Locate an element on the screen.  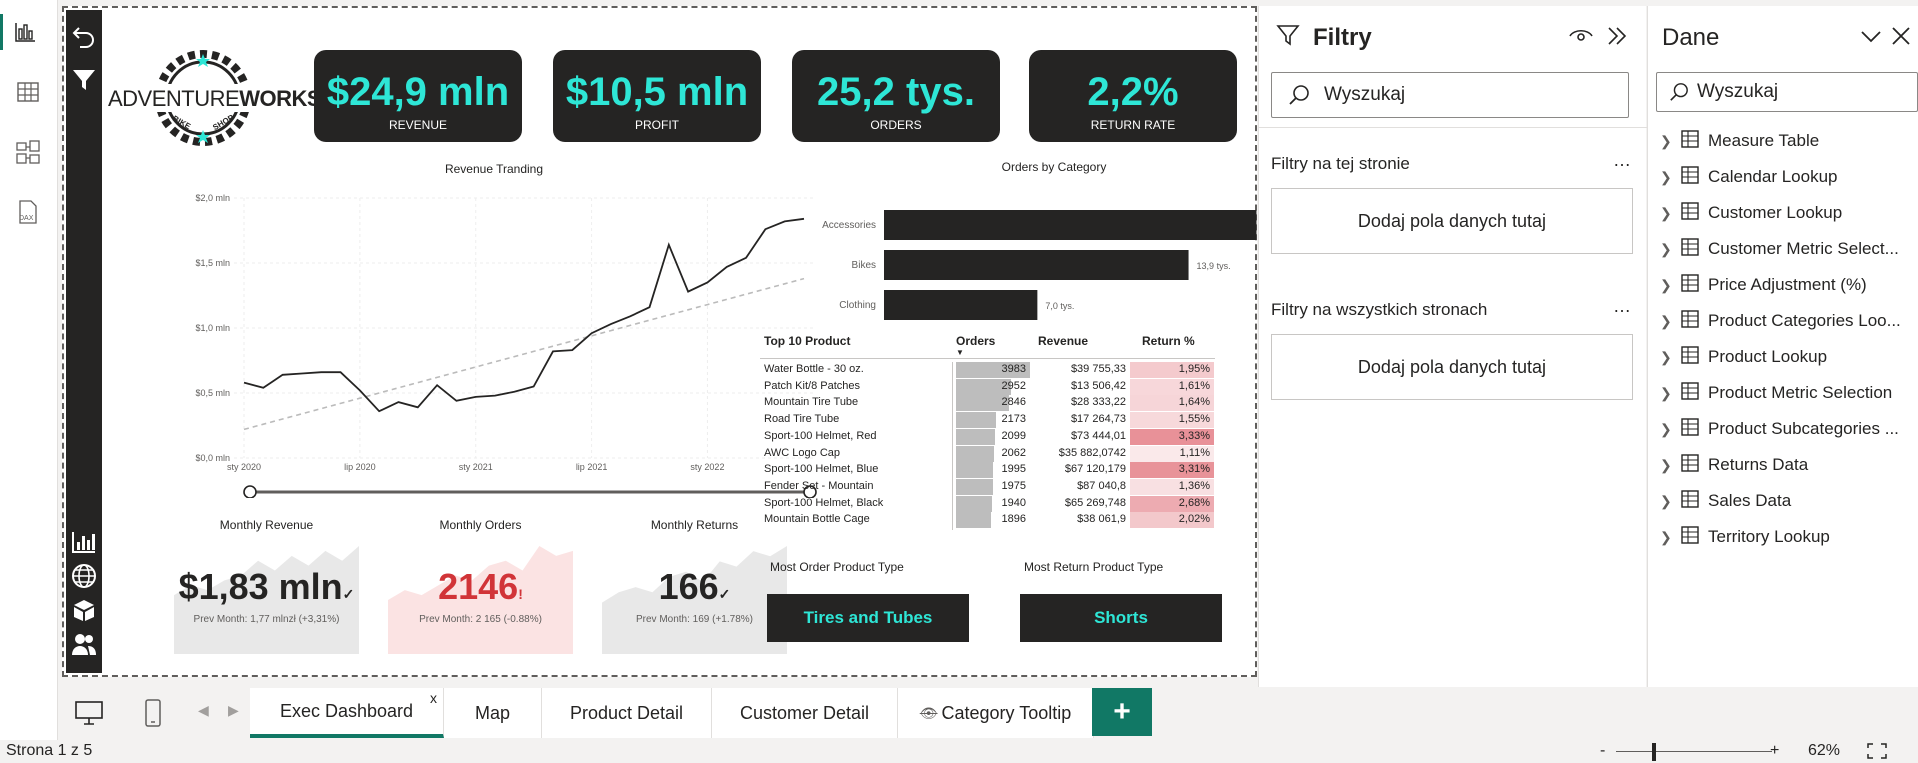
page-tab: Customer Detail is located at coordinates (805, 713).